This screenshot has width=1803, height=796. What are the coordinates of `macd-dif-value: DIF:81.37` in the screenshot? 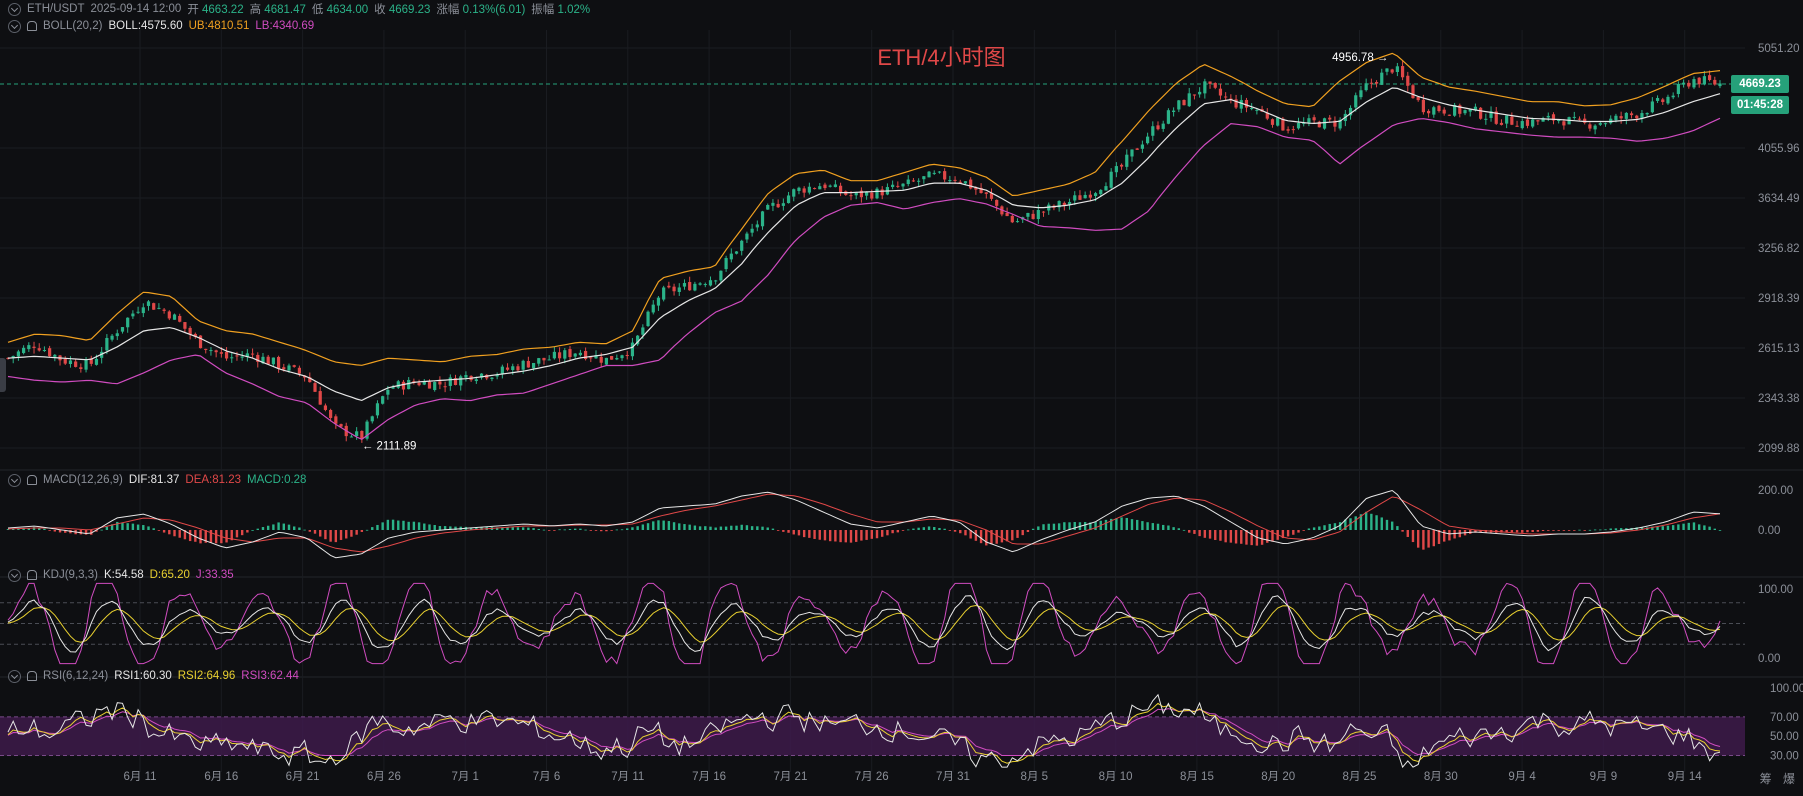 It's located at (154, 480).